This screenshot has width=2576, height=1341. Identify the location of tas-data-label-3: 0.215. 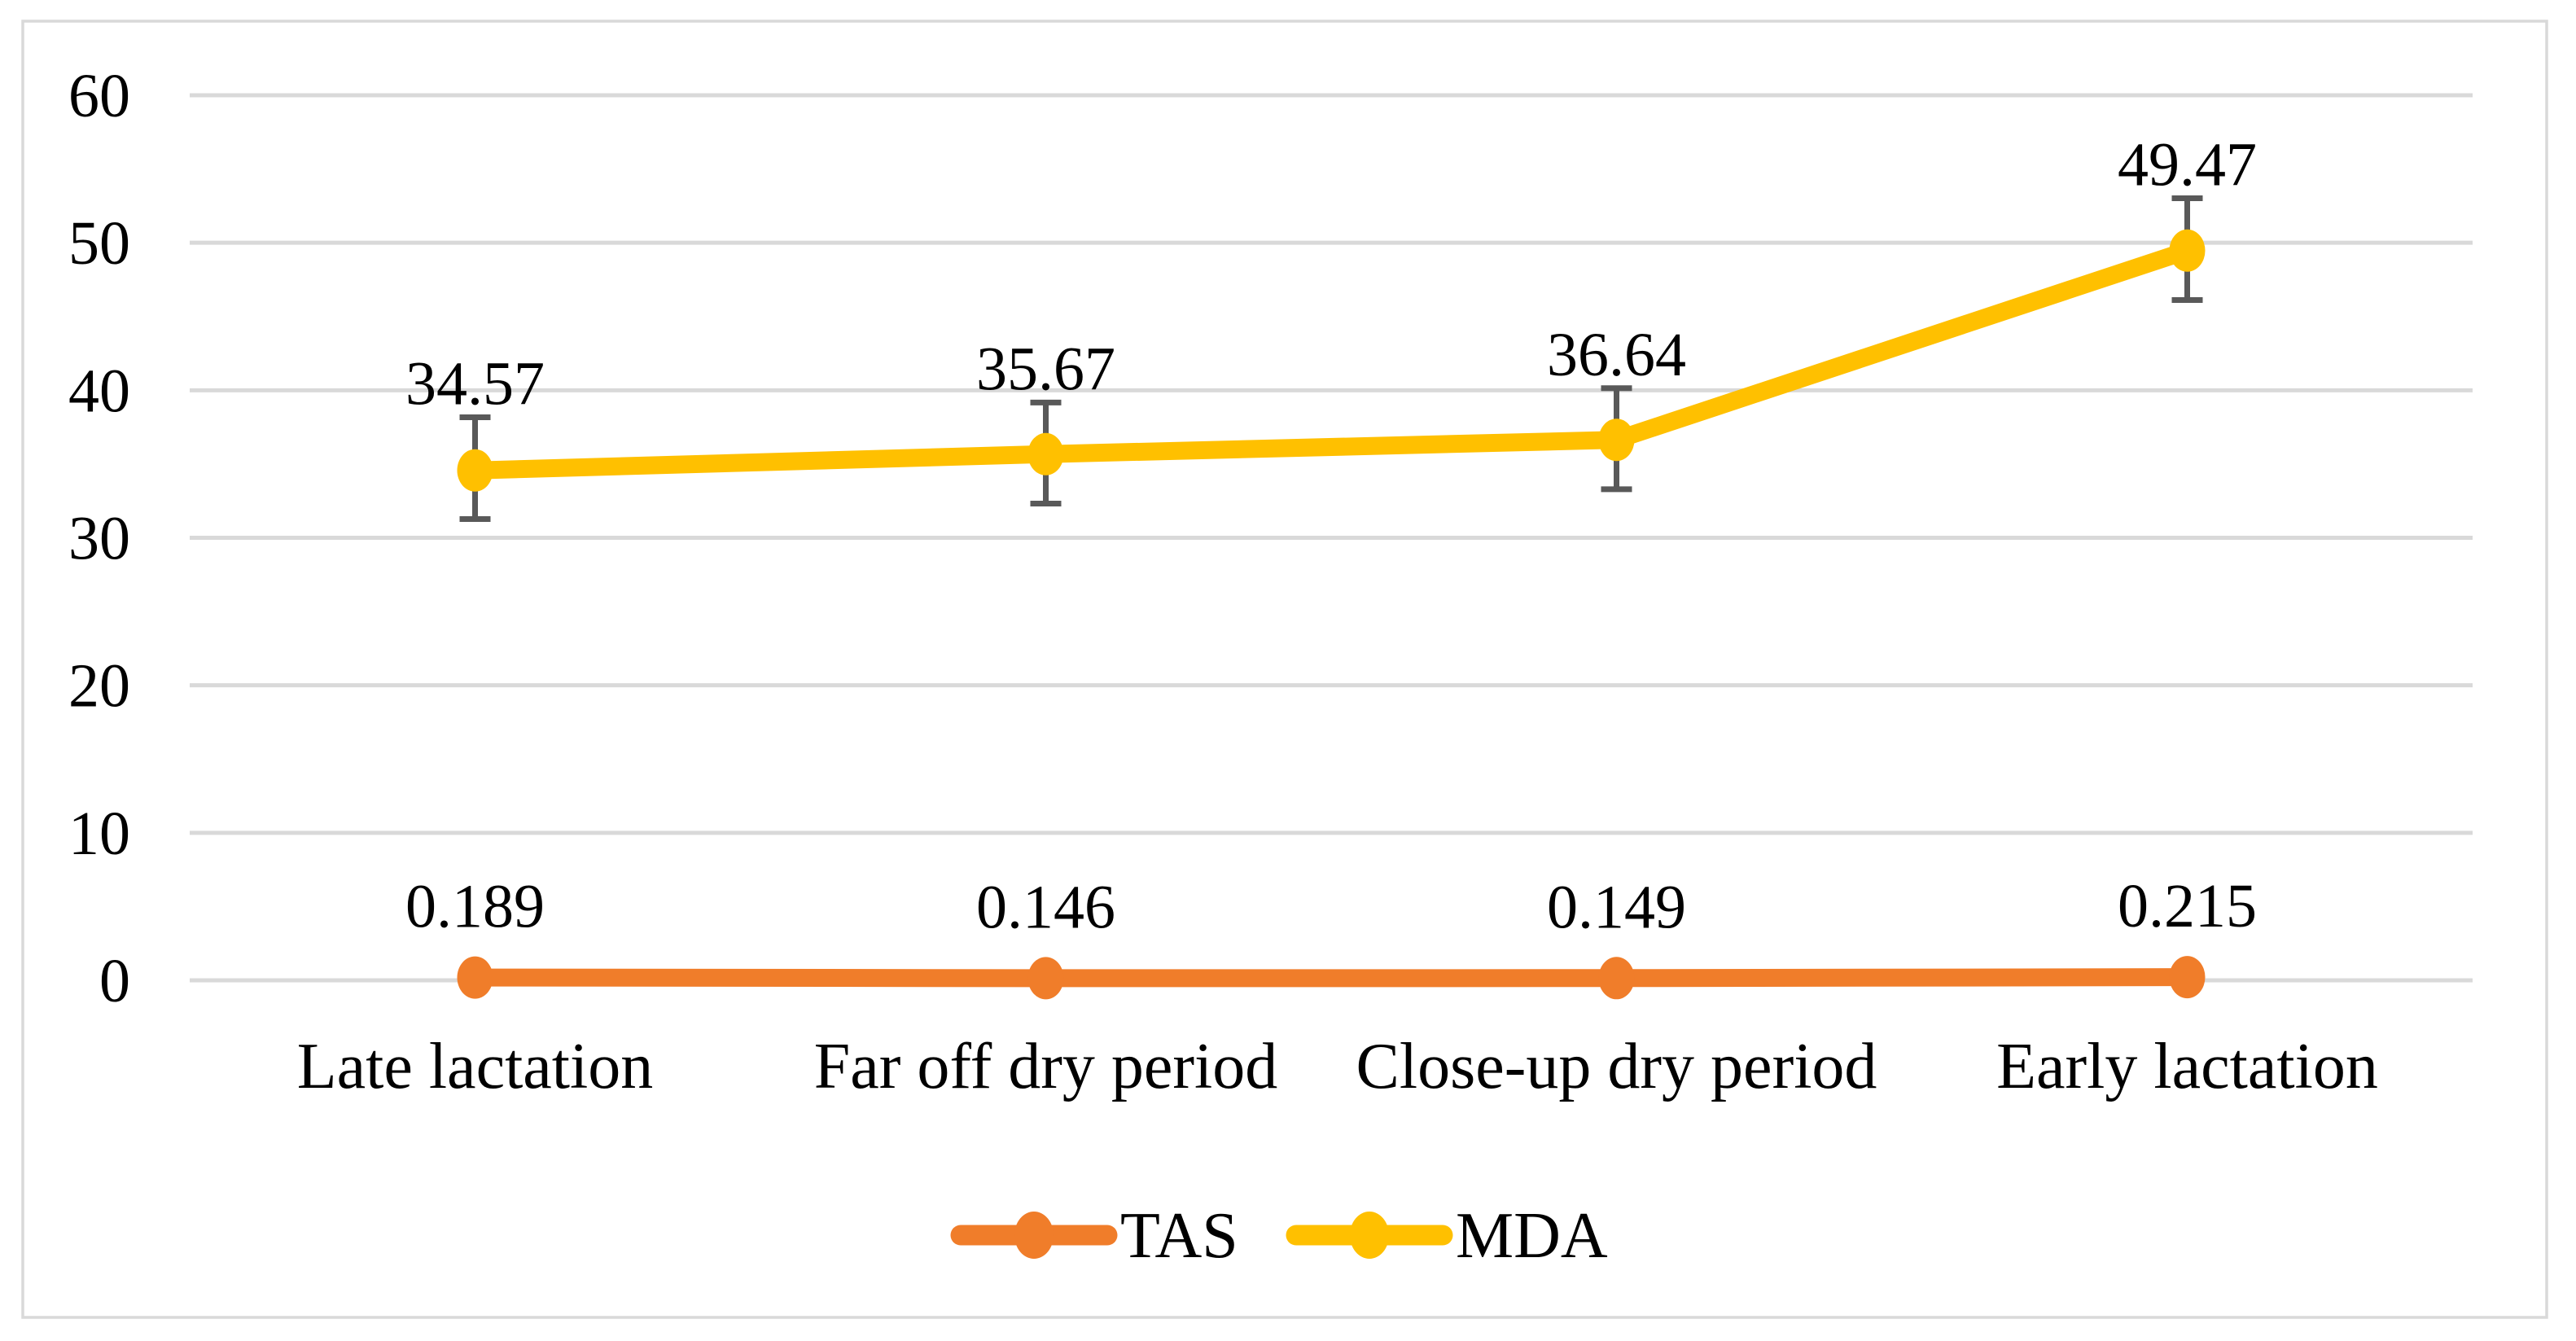
(2187, 906).